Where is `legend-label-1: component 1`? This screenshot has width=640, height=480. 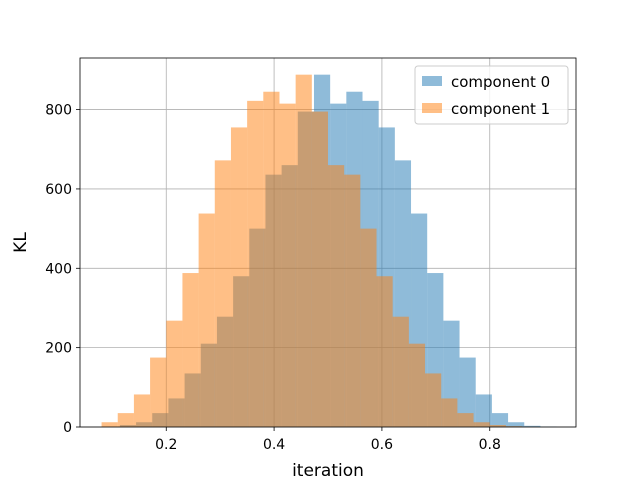 legend-label-1: component 1 is located at coordinates (500, 109).